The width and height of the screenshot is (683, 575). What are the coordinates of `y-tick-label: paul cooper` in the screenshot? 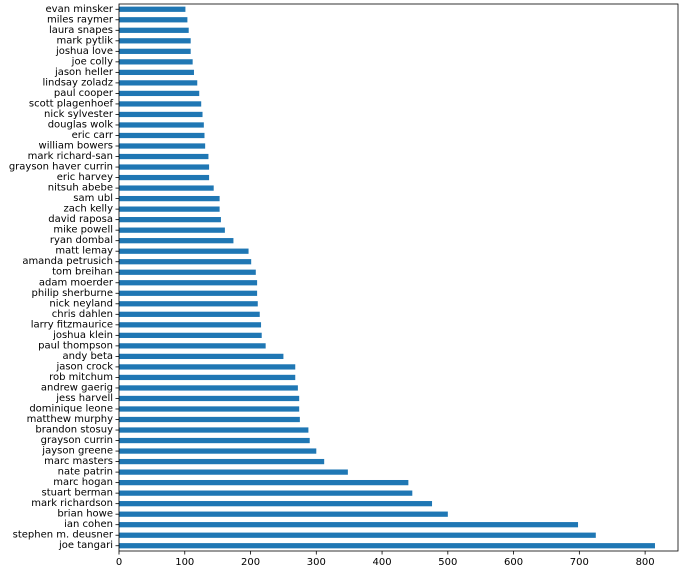 It's located at (84, 93).